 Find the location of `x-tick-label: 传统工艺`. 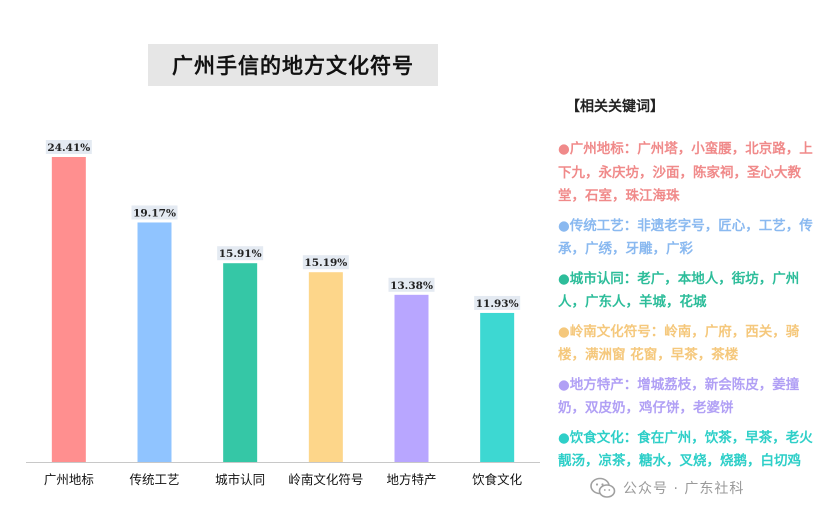

x-tick-label: 传统工艺 is located at coordinates (154, 479).